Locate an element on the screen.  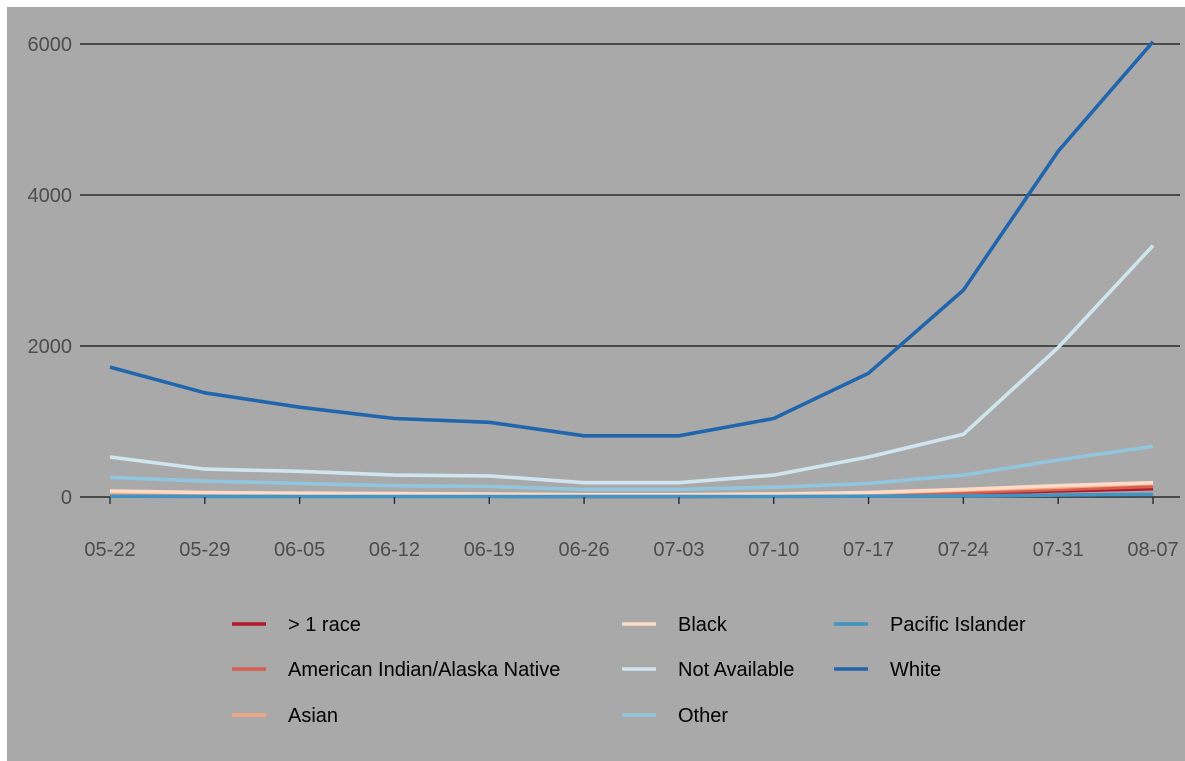
legend-label: Other is located at coordinates (703, 716).